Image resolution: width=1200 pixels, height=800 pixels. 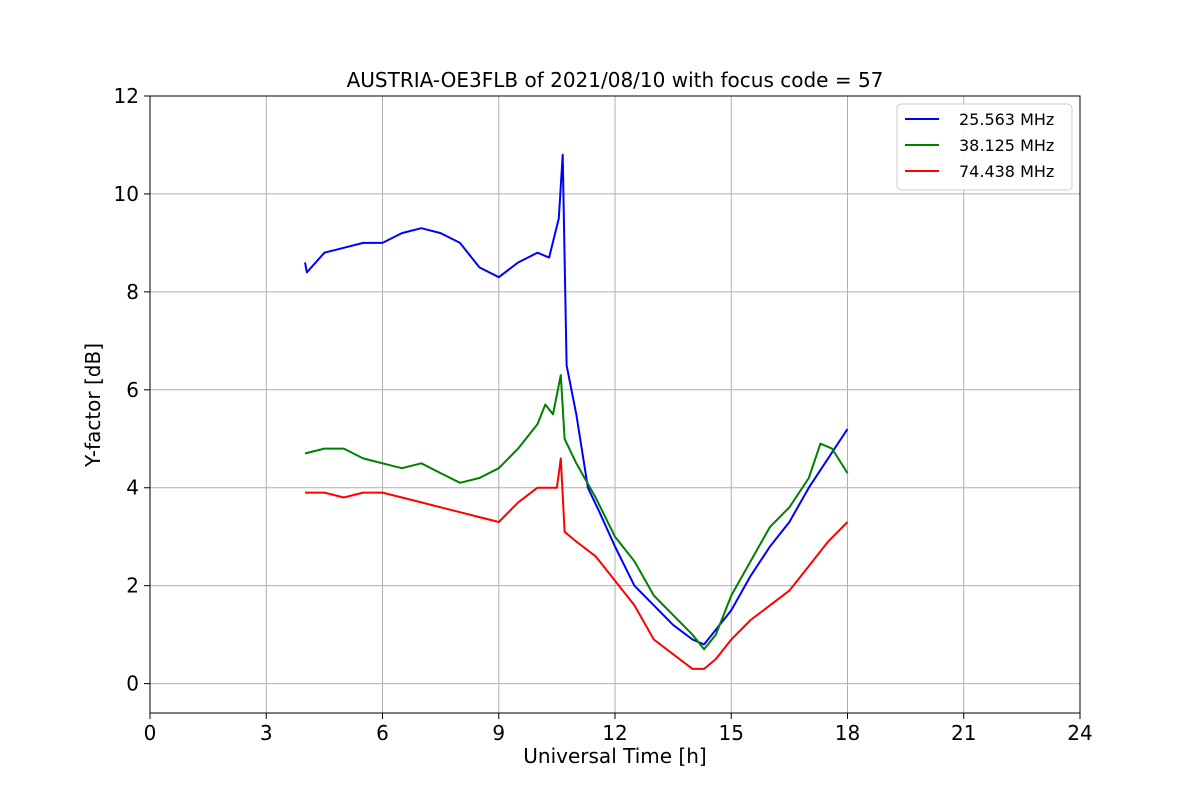 I want to click on x-tick-label: 18, so click(x=847, y=733).